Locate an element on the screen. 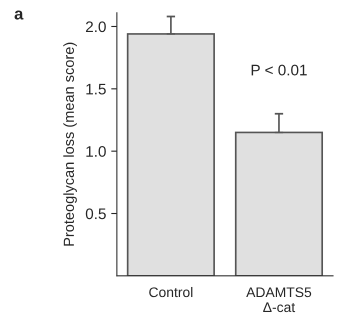 The width and height of the screenshot is (352, 336). text: a is located at coordinates (19, 15).